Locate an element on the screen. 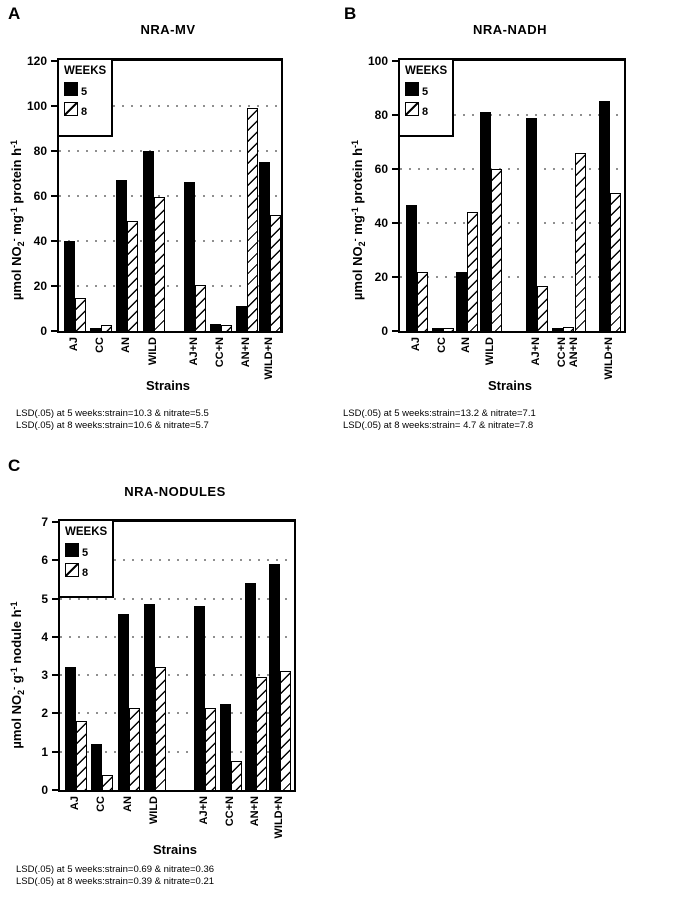  y-tick-label: 4 is located at coordinates (44, 636).